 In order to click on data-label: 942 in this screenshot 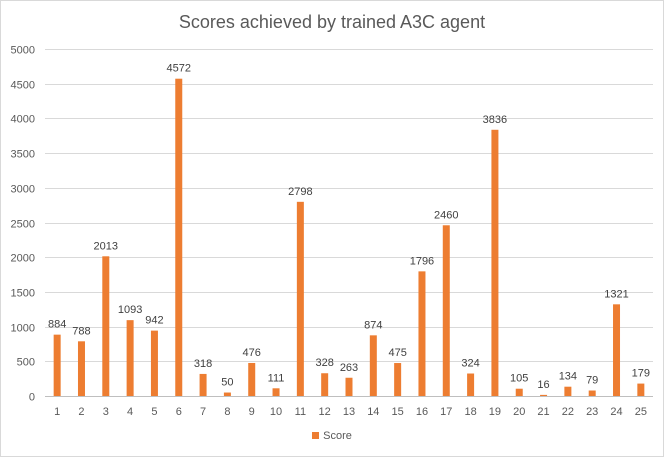, I will do `click(154, 321)`.